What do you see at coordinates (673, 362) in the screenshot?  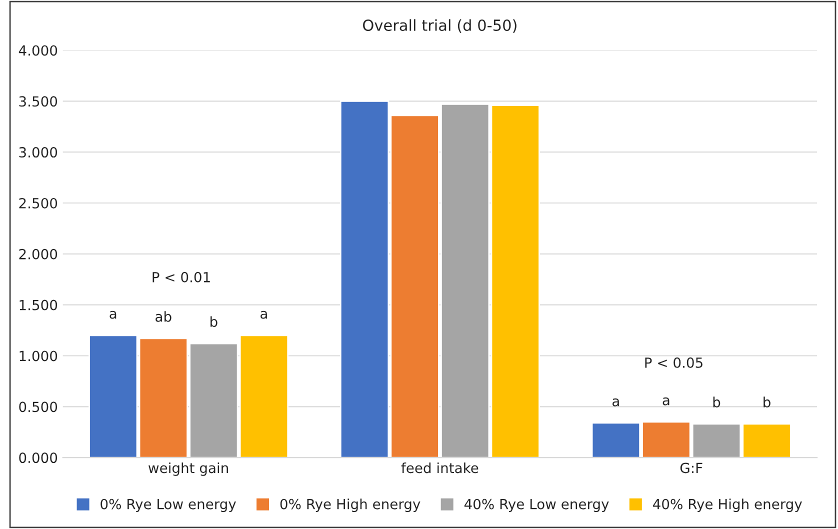 I see `annotation: P < 0.05` at bounding box center [673, 362].